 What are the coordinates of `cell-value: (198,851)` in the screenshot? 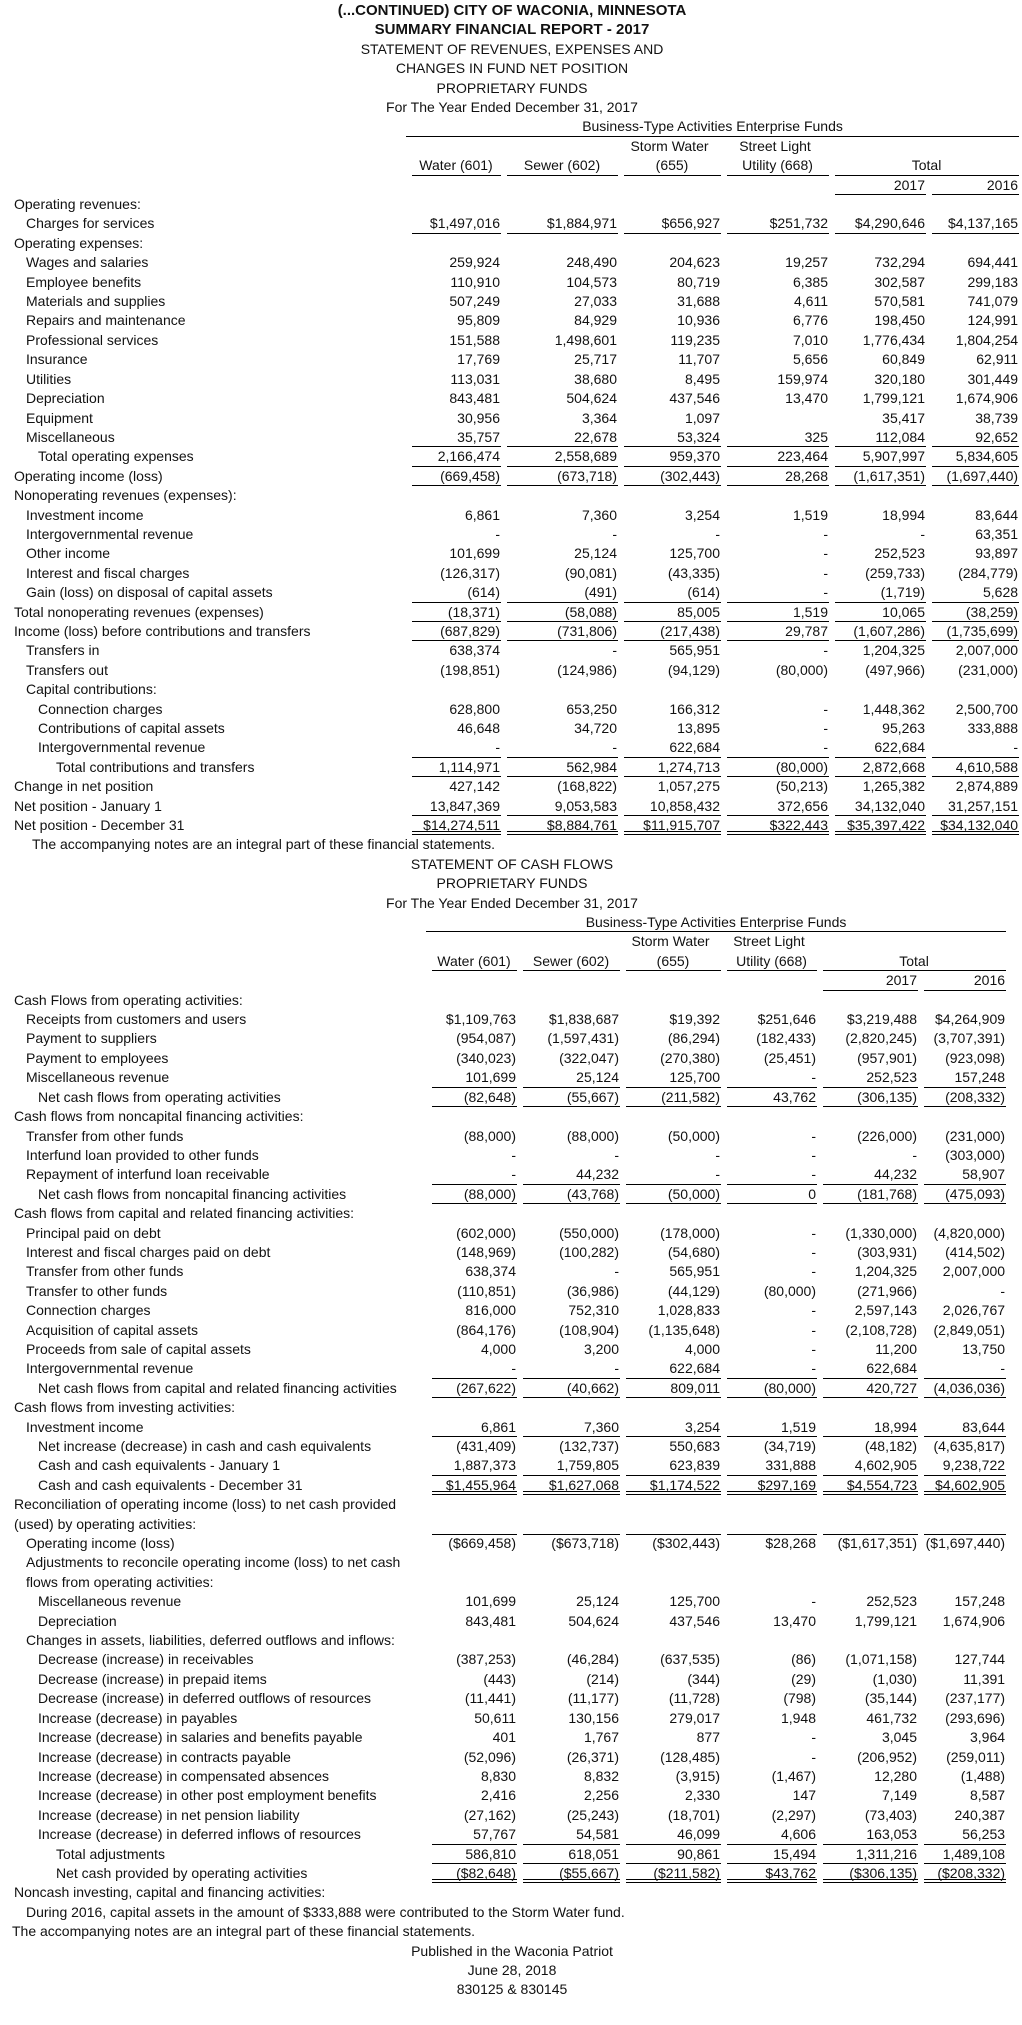 It's located at (470, 669).